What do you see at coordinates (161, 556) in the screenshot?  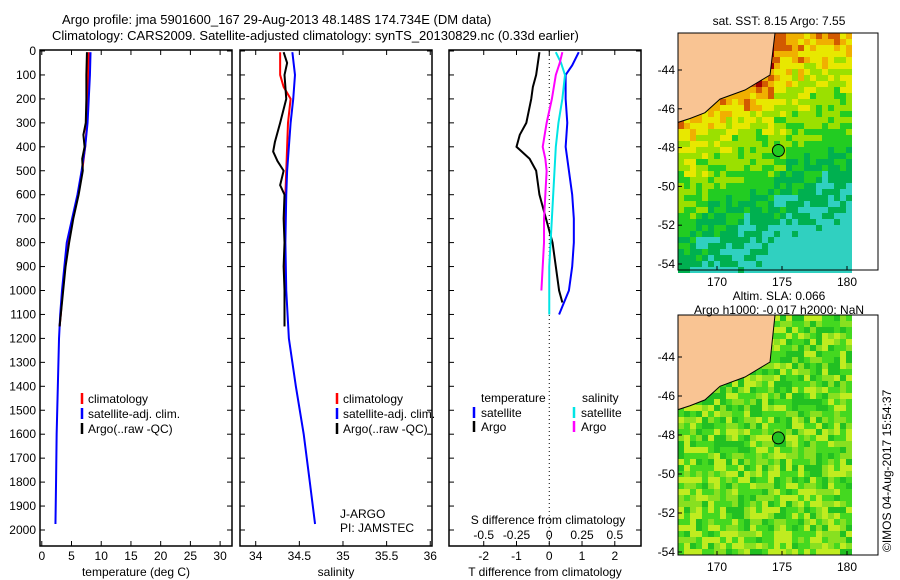 I see `x-tick-label: 20` at bounding box center [161, 556].